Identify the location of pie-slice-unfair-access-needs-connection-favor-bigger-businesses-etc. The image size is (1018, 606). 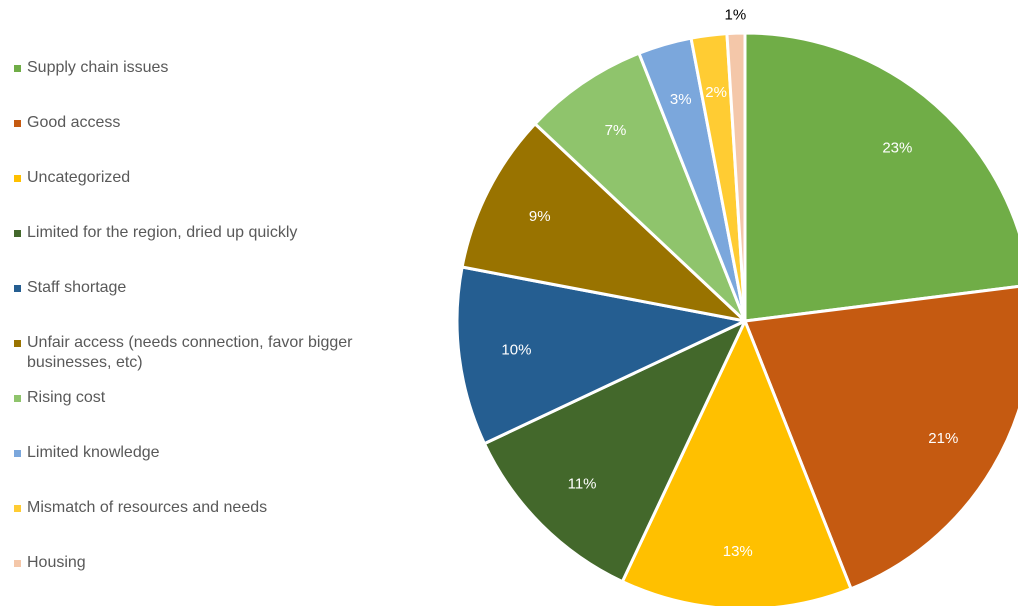
(603, 222).